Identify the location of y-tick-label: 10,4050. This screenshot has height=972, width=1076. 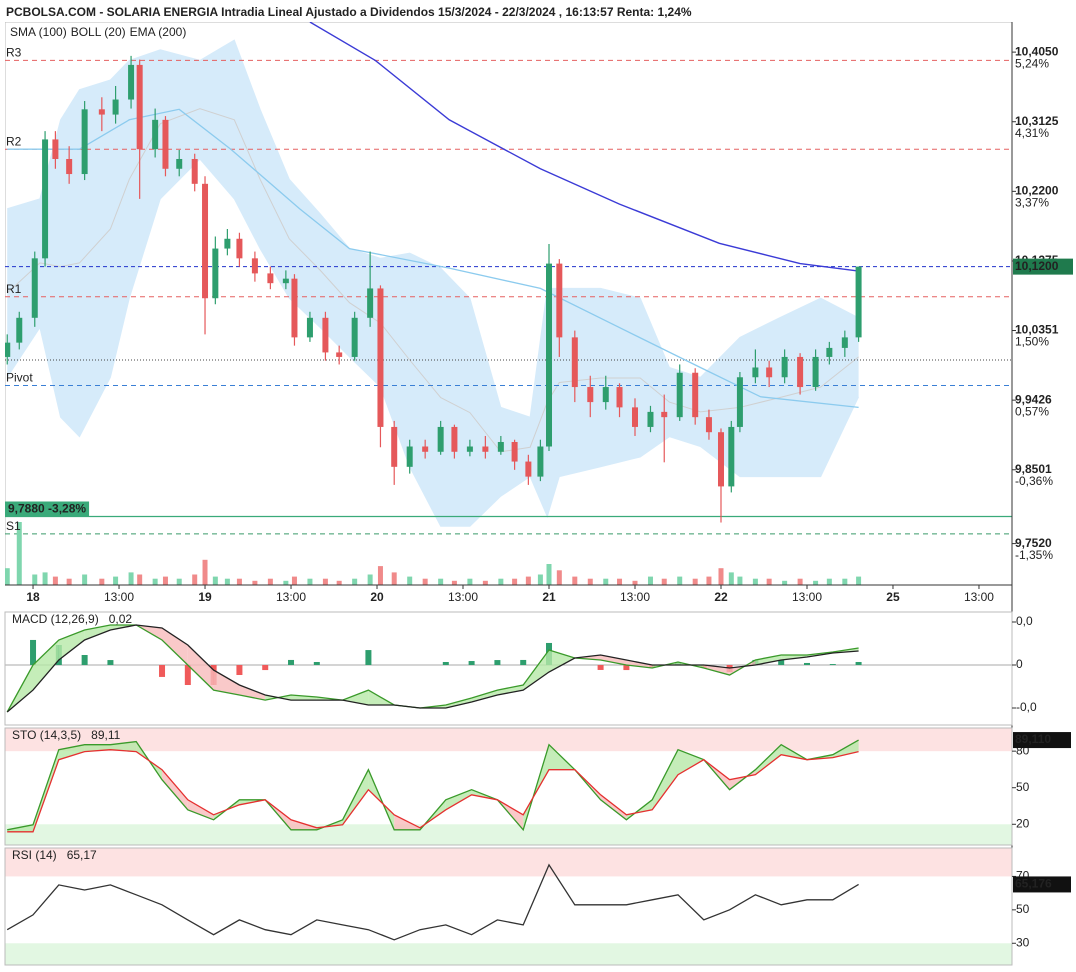
(1037, 51).